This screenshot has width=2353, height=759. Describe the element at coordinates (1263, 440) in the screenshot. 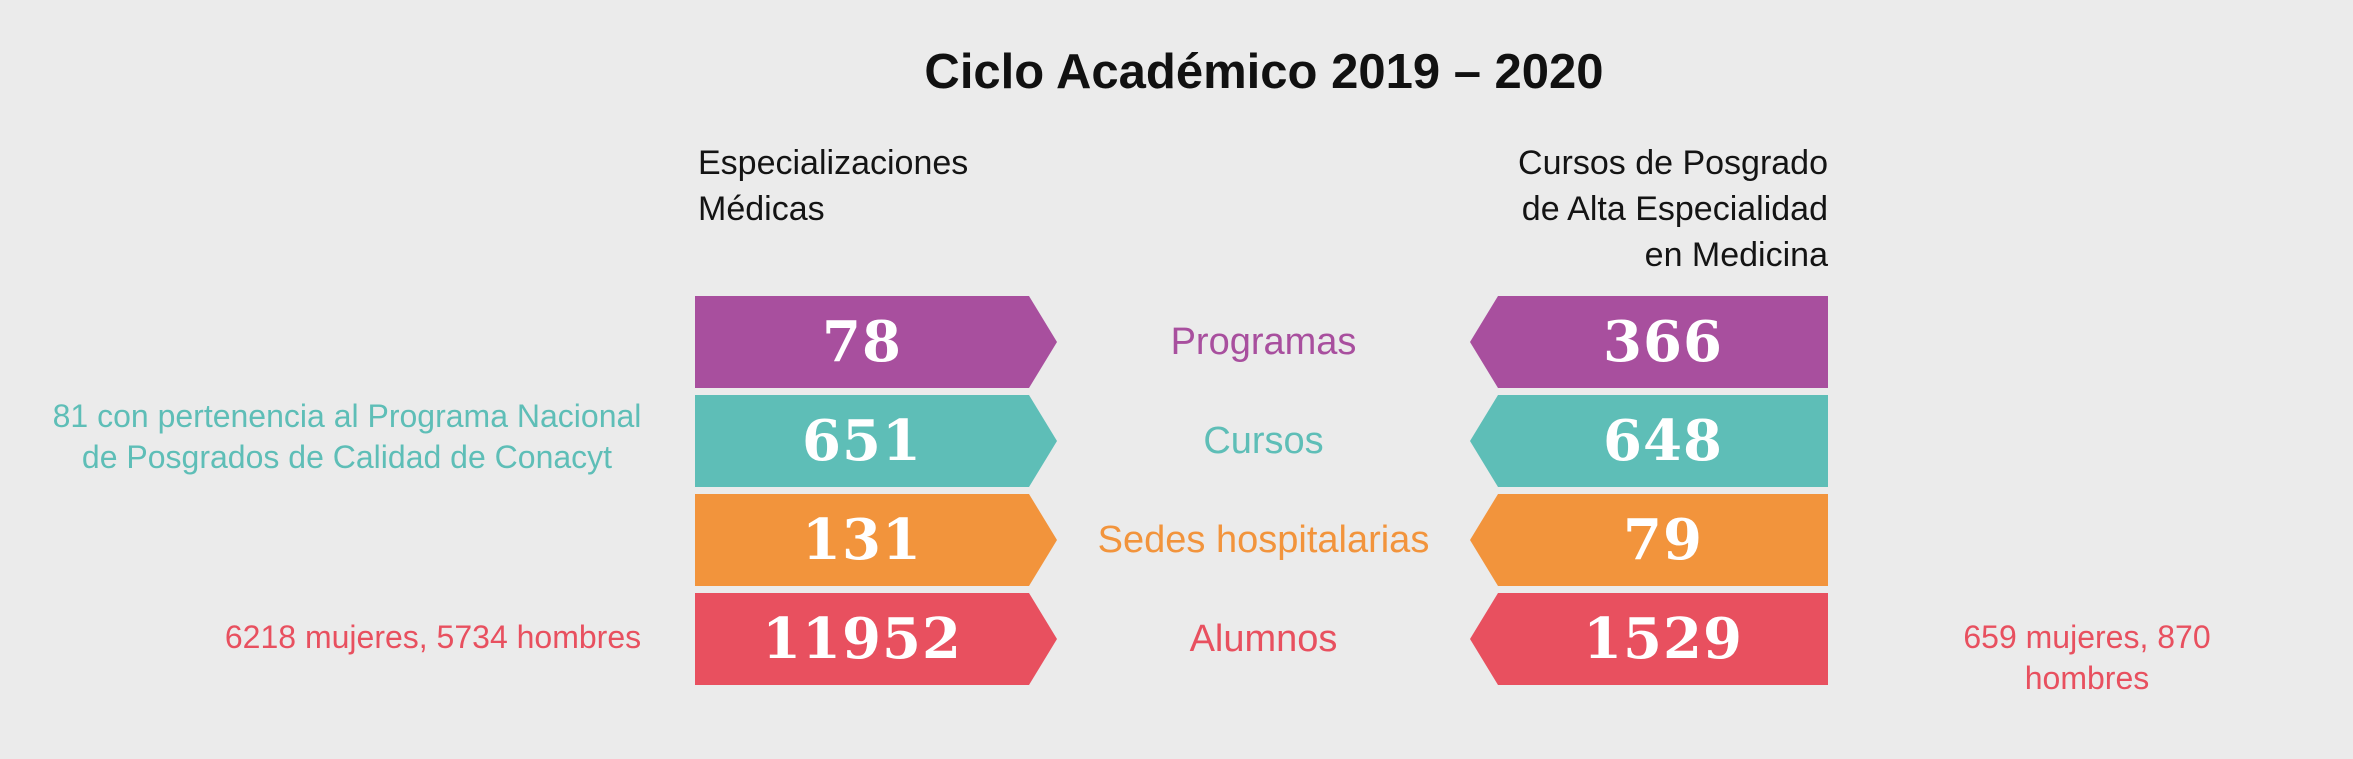

I see `row-label-cursos: Cursos` at that location.